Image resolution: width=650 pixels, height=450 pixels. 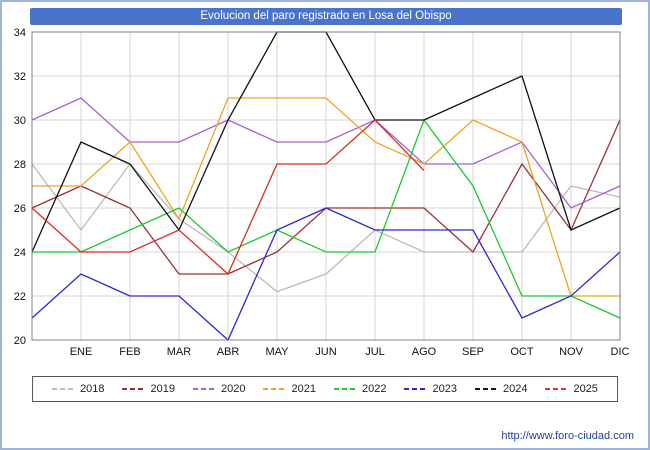 I want to click on y-axis-label: 30, so click(x=20, y=121).